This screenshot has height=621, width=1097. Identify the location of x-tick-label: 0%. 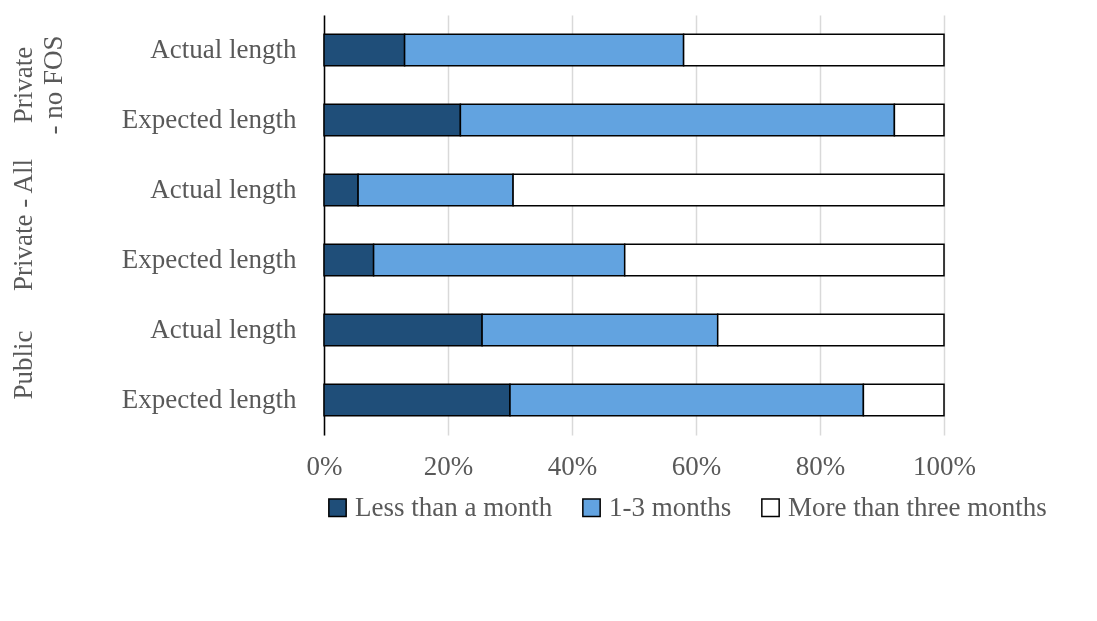
(324, 465).